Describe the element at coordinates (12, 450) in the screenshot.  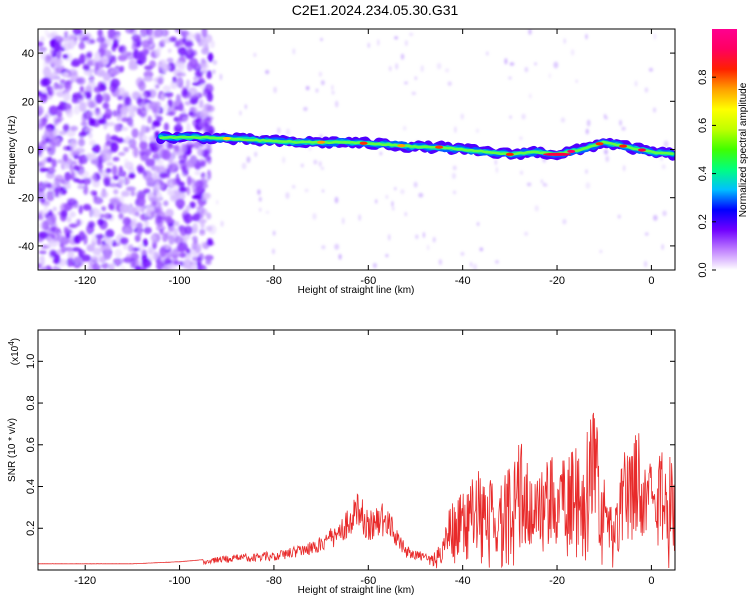
I see `snr-y-axis-label: SNR (10 * v/v)` at that location.